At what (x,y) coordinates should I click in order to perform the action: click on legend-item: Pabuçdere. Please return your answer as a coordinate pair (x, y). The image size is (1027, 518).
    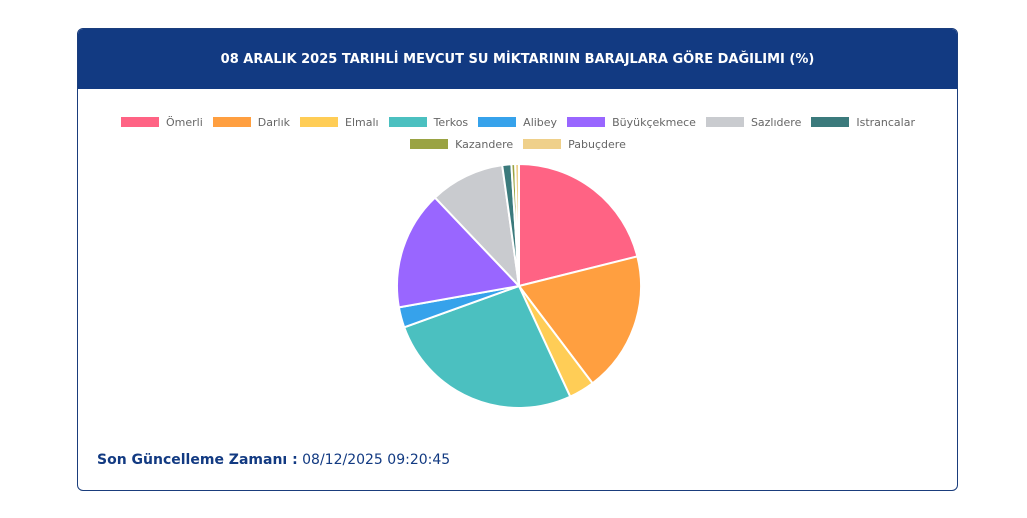
    Looking at the image, I should click on (574, 144).